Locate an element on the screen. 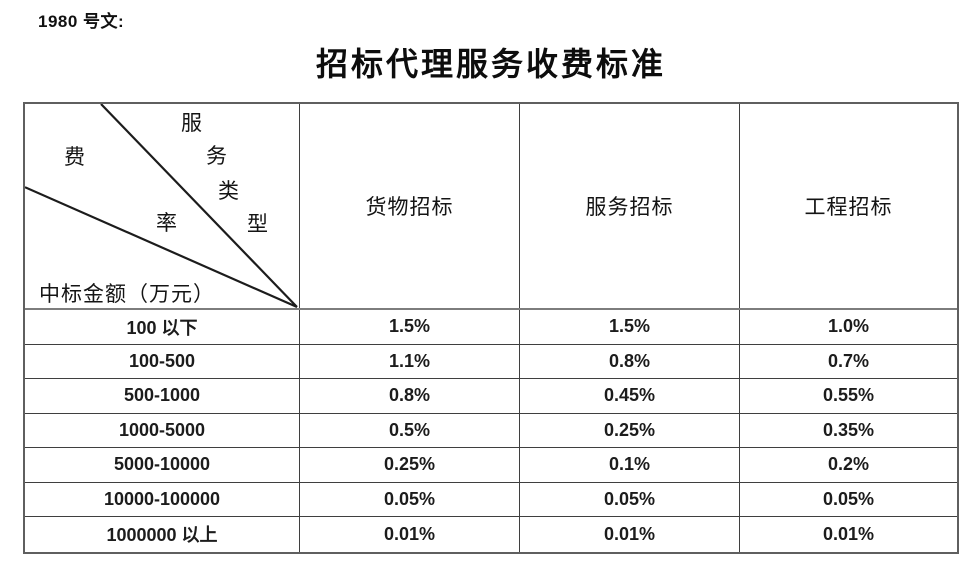 The height and width of the screenshot is (581, 976). cell-value: 0.5% is located at coordinates (409, 430).